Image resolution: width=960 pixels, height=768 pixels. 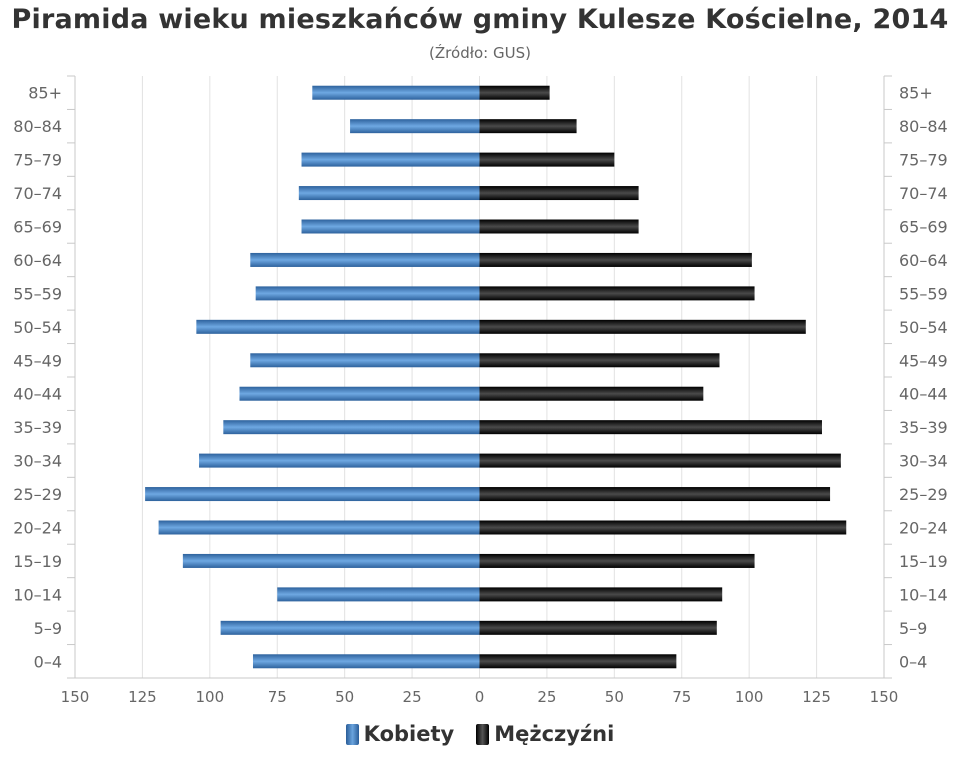 What do you see at coordinates (37, 528) in the screenshot?
I see `y-category-label-left: 20–24` at bounding box center [37, 528].